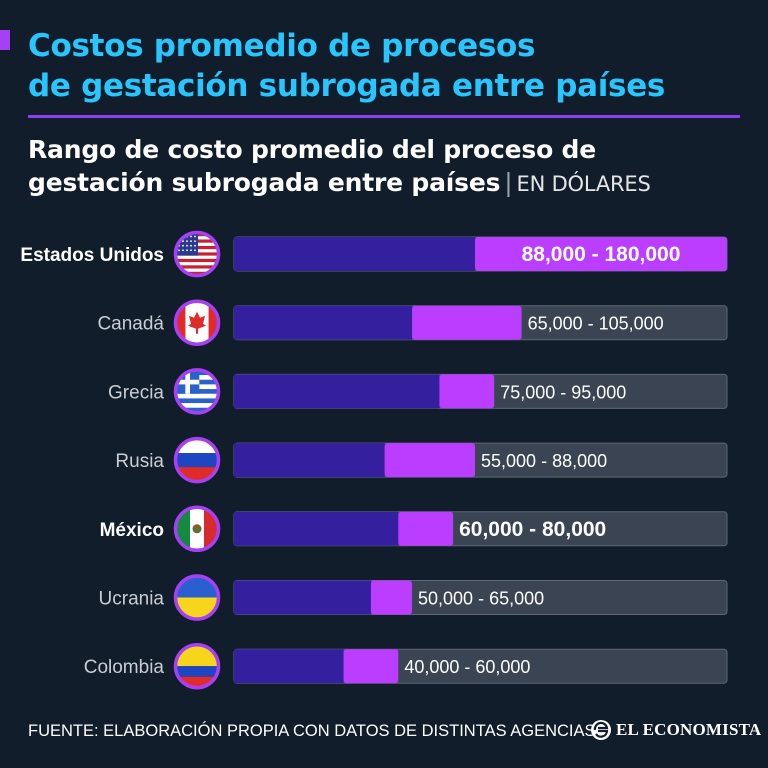 The height and width of the screenshot is (768, 768). What do you see at coordinates (563, 392) in the screenshot?
I see `range-label: 75,000 - 95,000` at bounding box center [563, 392].